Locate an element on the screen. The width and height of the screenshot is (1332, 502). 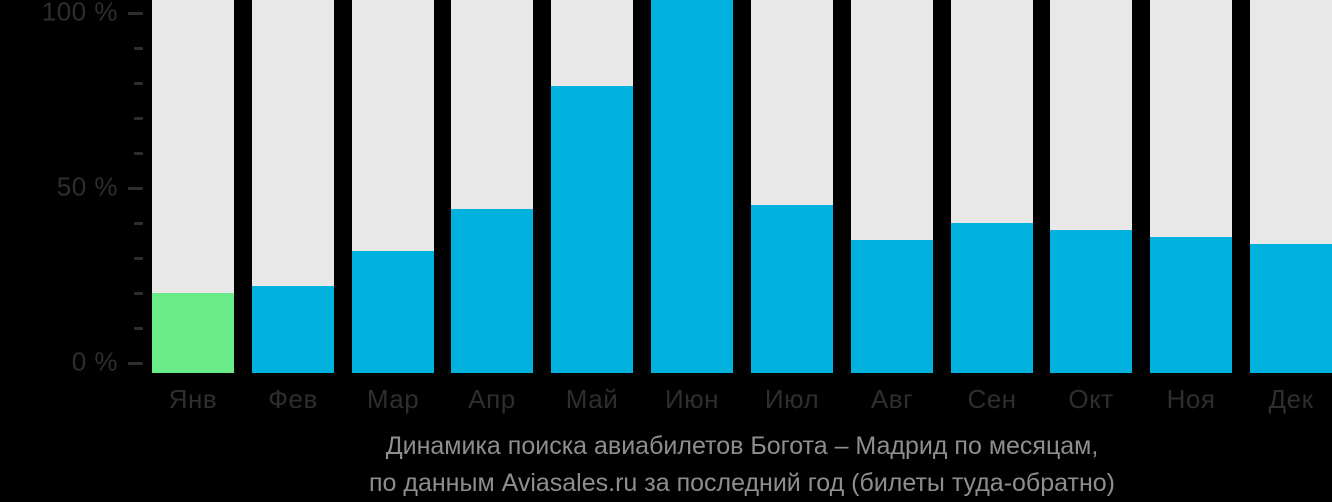
x-tick-label: Фев is located at coordinates (293, 399).